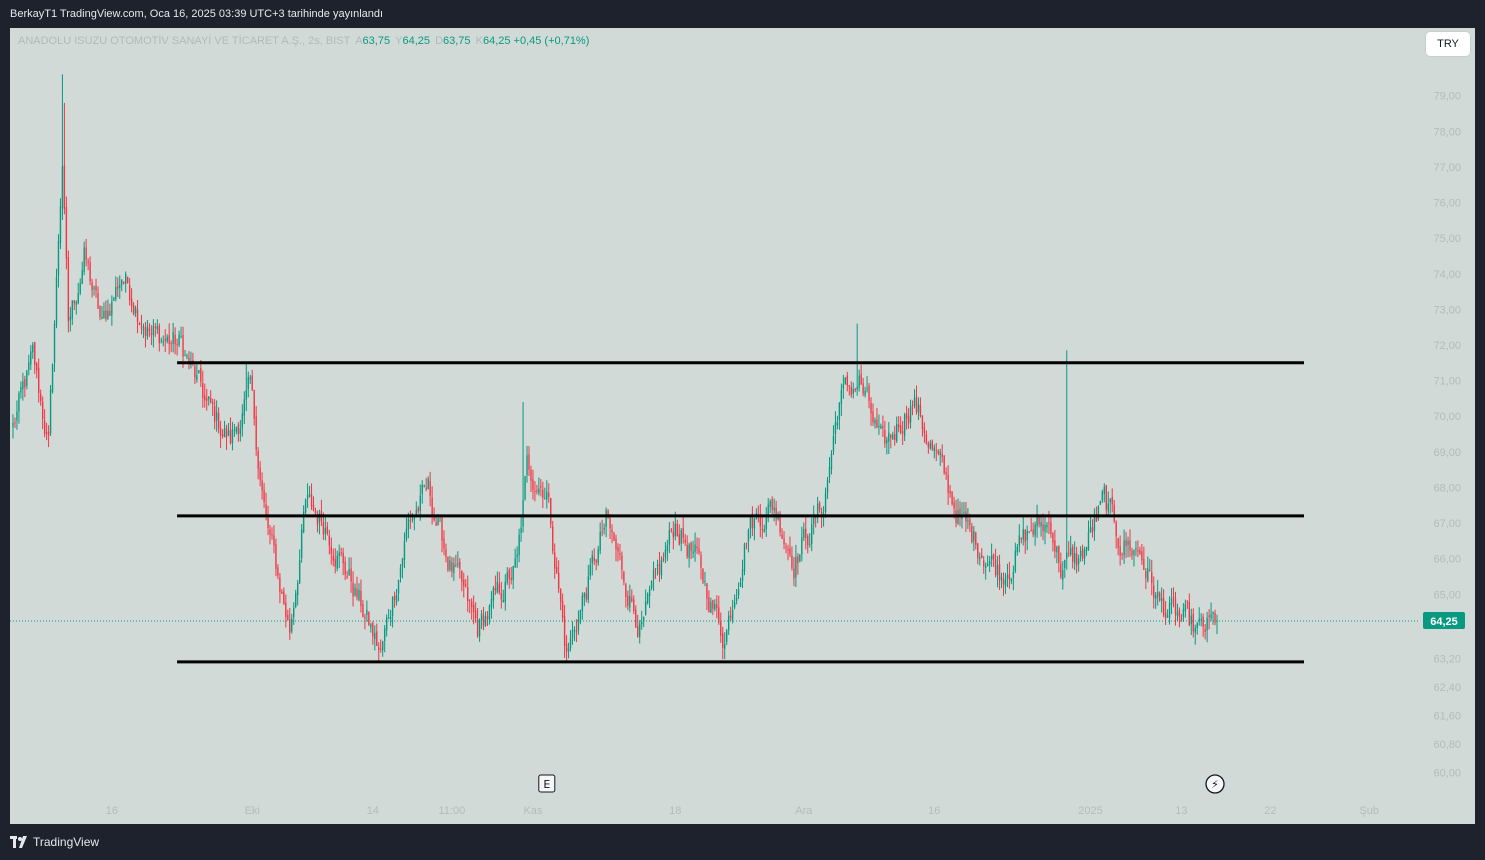  Describe the element at coordinates (742, 842) in the screenshot. I see `footer-bar: TradingView` at that location.